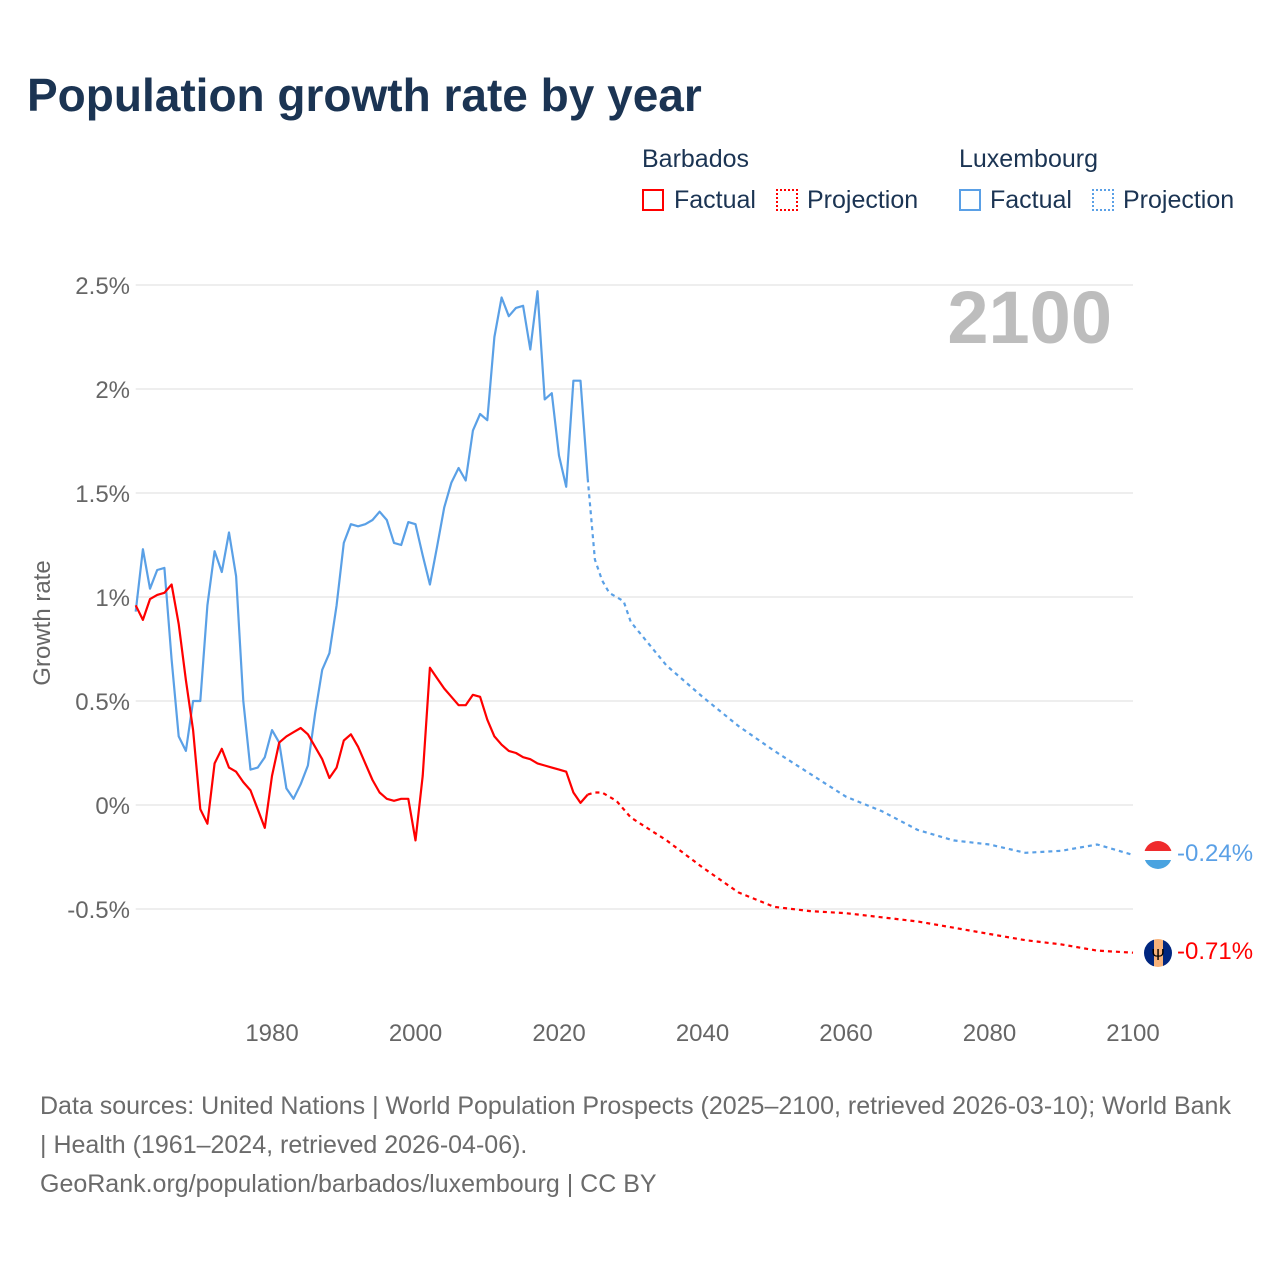  I want to click on barbados-flag-icon: Ψ, so click(1158, 953).